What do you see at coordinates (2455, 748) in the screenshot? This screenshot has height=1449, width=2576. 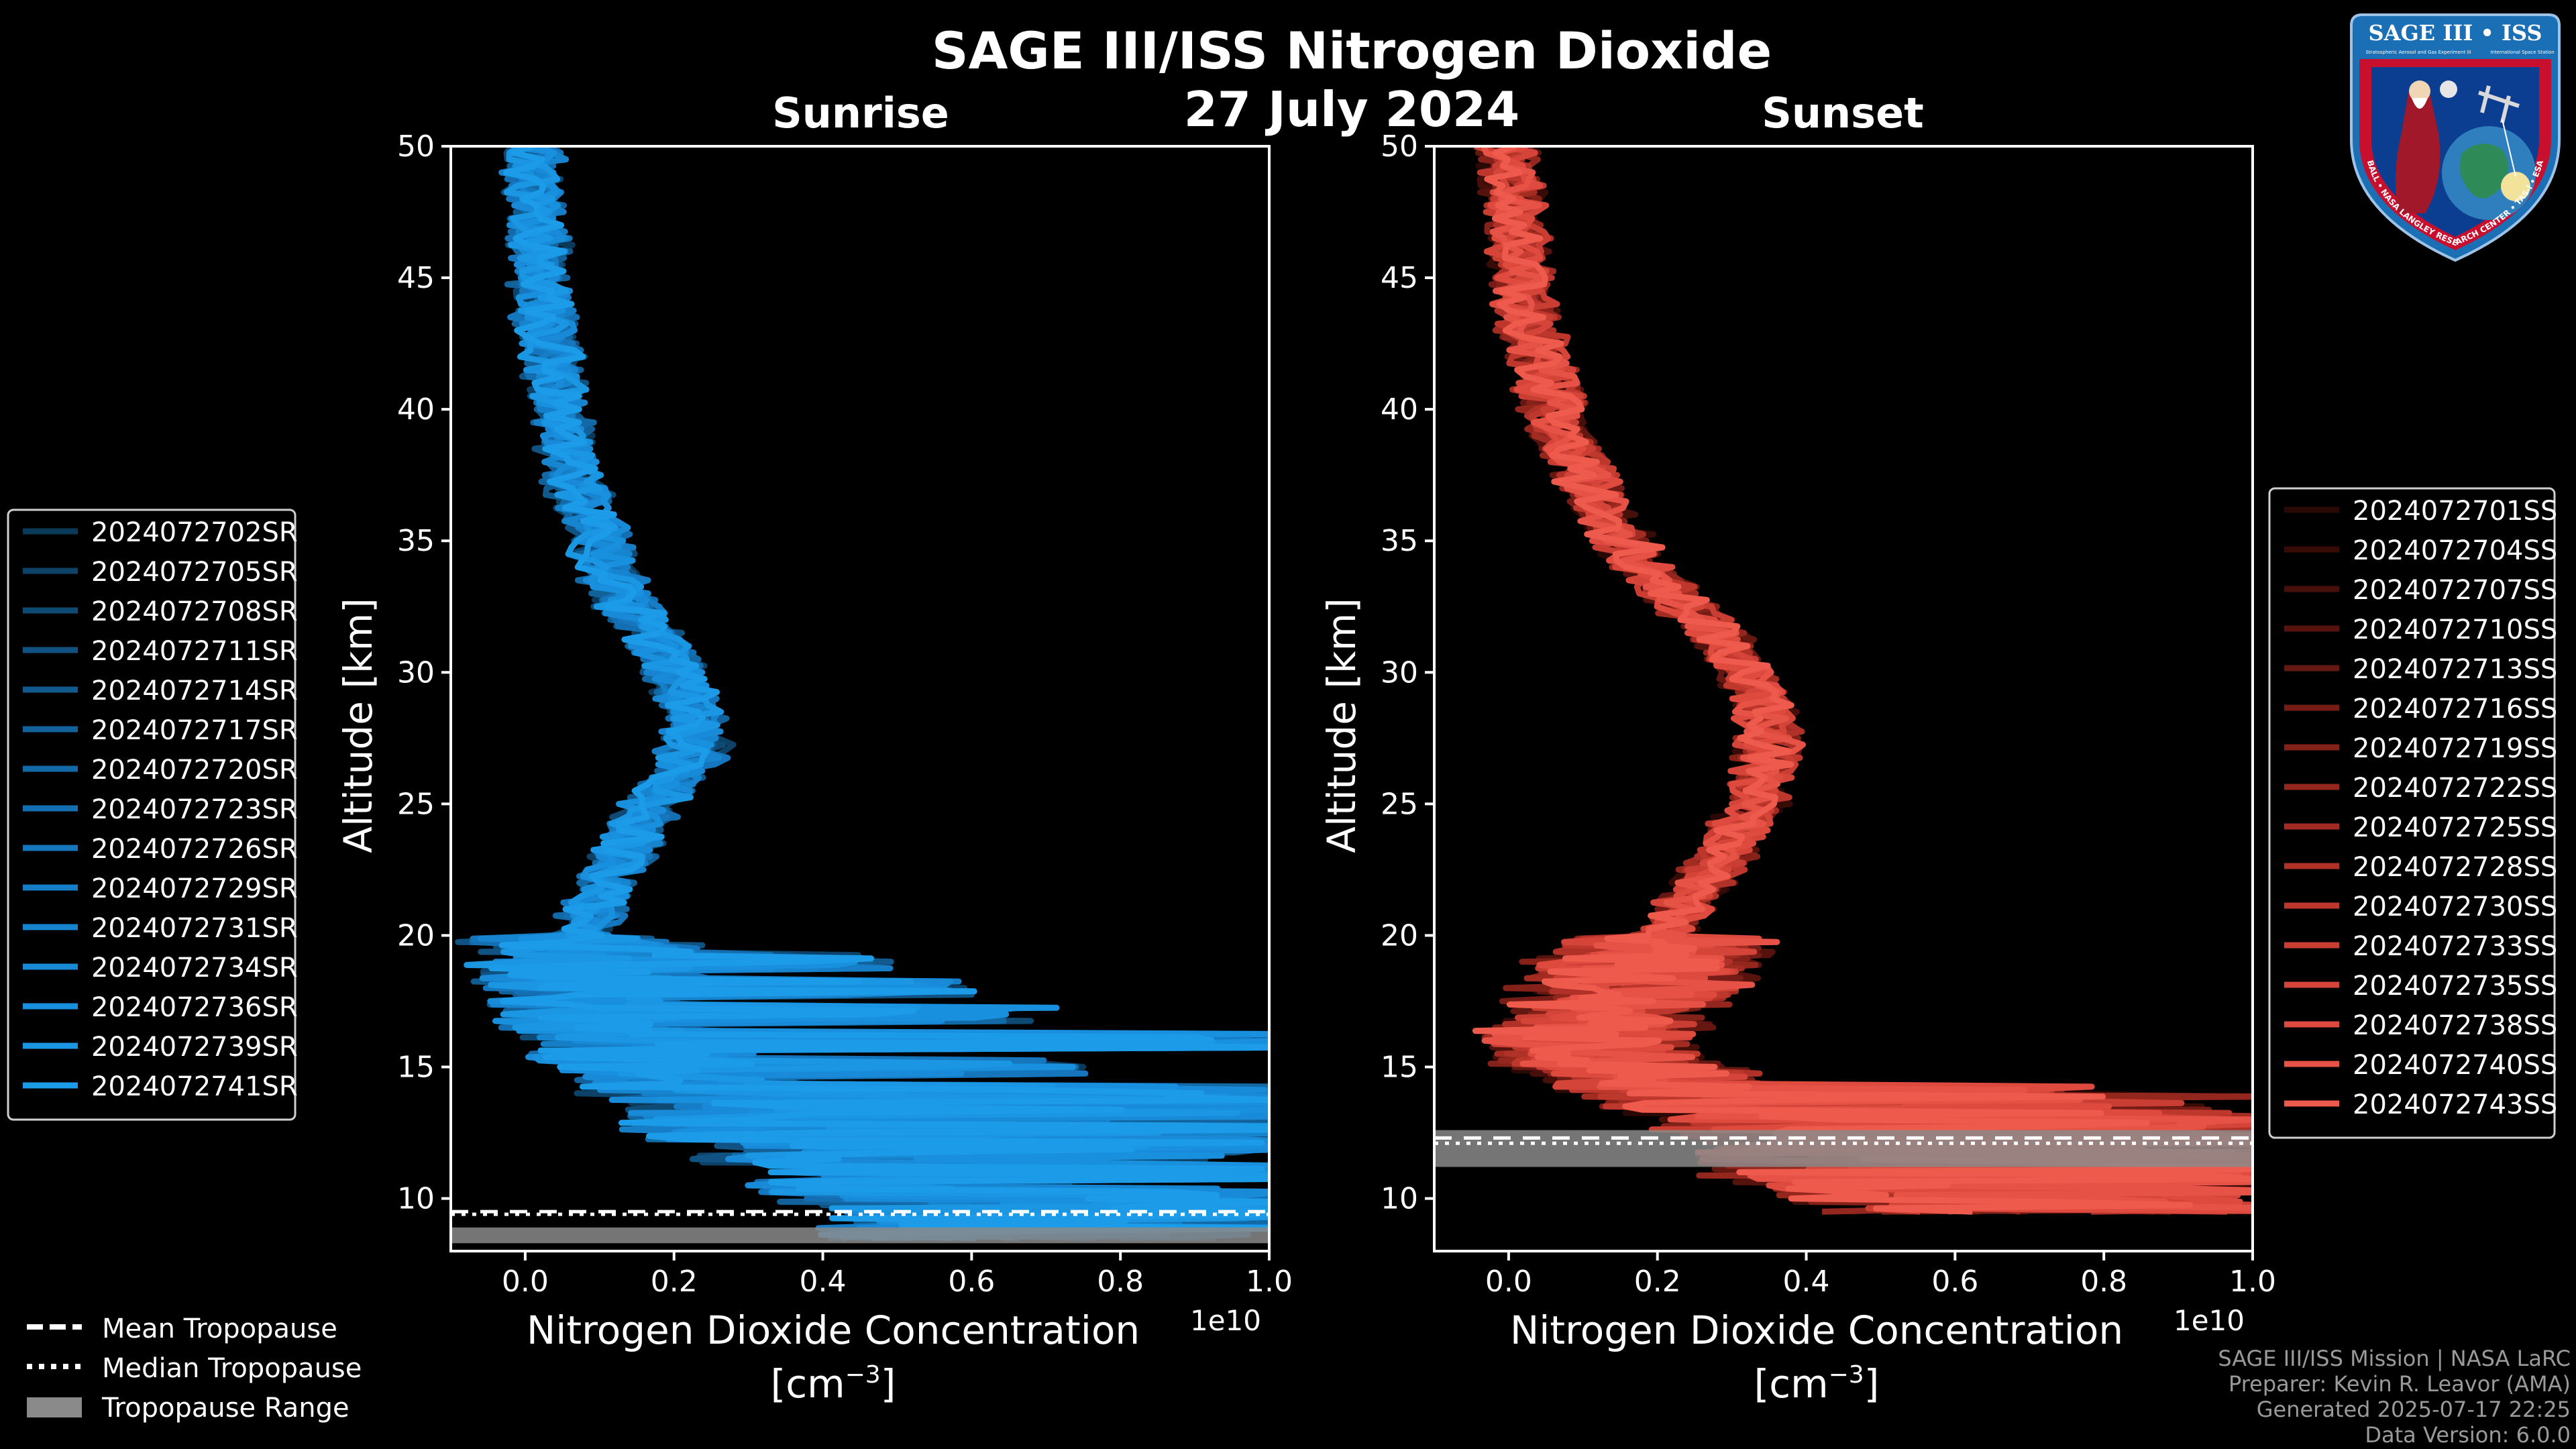 I see `sunset-legend-label: 2024072719SS` at bounding box center [2455, 748].